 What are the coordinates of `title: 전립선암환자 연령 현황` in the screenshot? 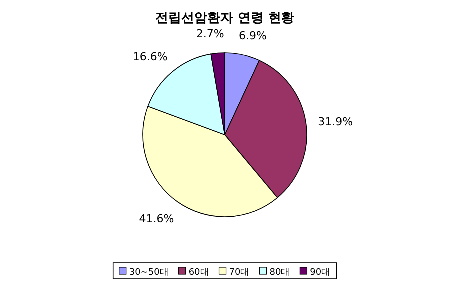 It's located at (225, 18).